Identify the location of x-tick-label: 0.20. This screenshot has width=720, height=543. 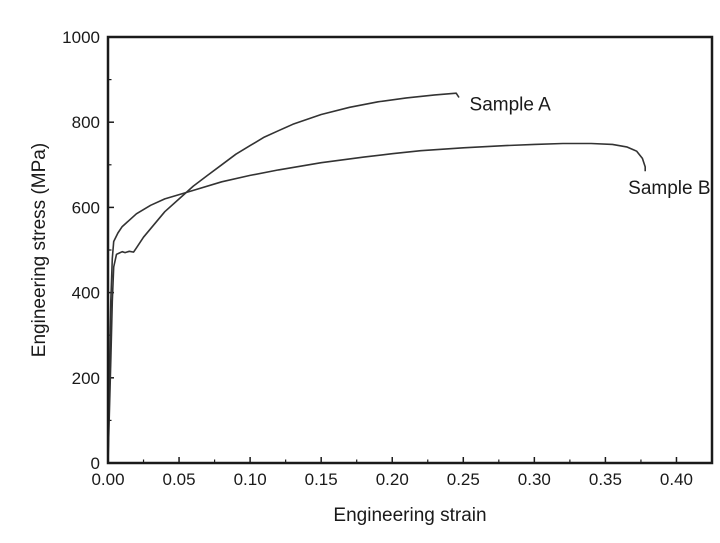
(392, 479).